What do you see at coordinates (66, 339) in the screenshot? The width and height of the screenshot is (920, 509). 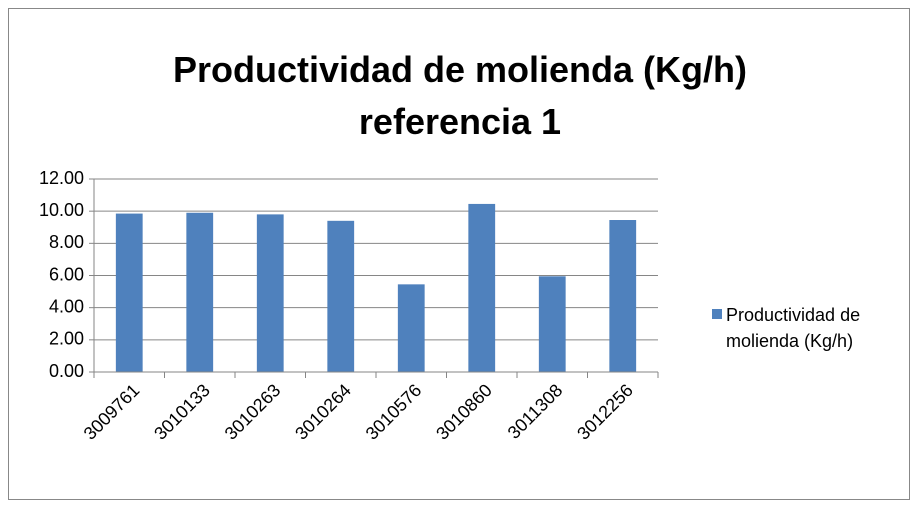 I see `y-tick-label: 2.00` at bounding box center [66, 339].